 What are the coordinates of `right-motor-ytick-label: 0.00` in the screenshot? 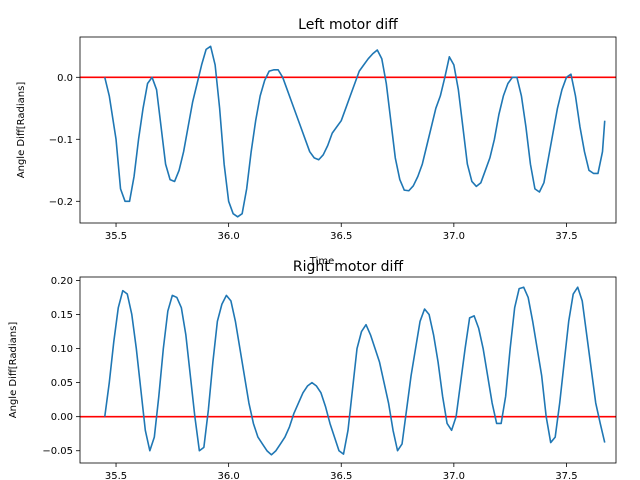 It's located at (62, 417).